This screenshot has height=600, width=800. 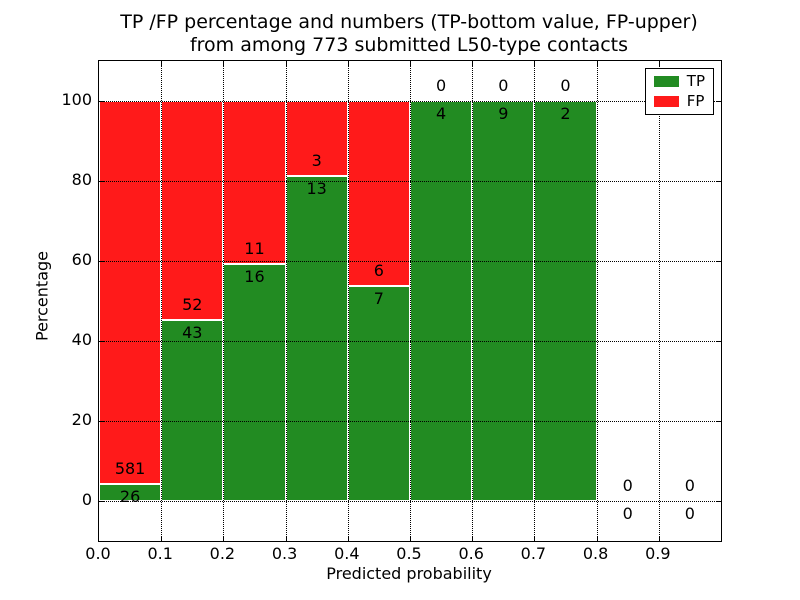 What do you see at coordinates (254, 248) in the screenshot?
I see `fp-count-label: 11` at bounding box center [254, 248].